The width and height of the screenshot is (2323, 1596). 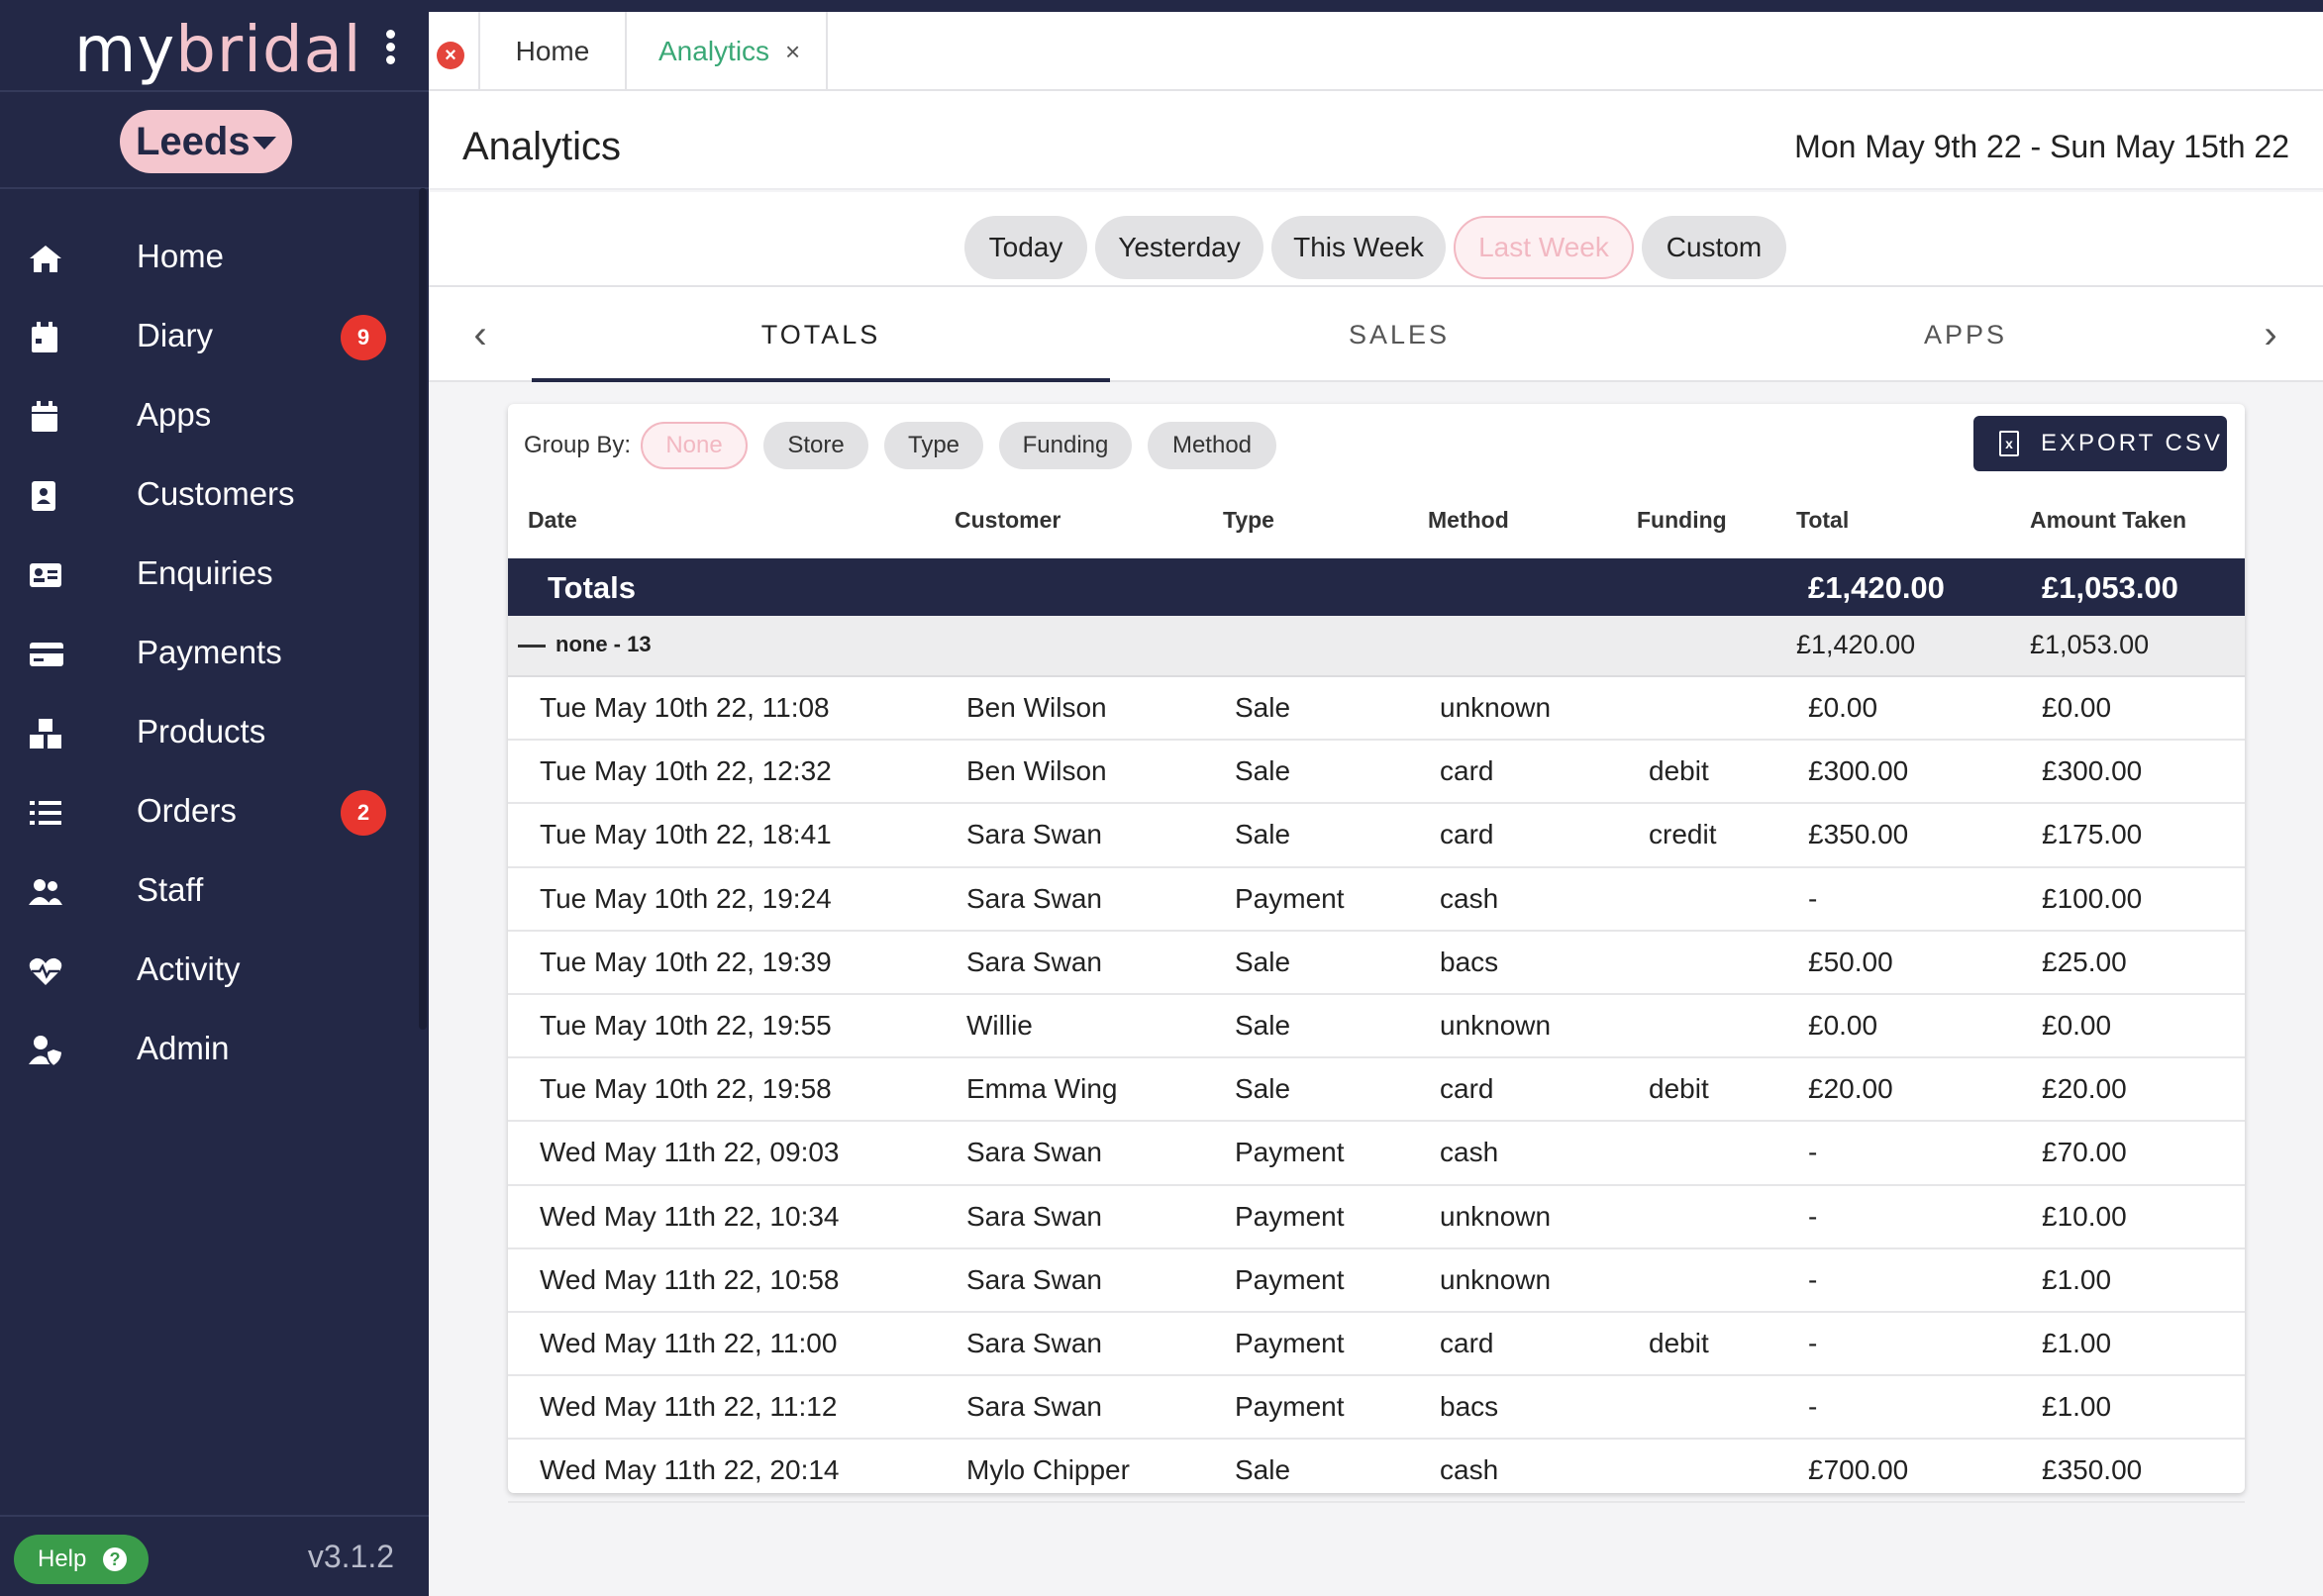 What do you see at coordinates (1008, 520) in the screenshot?
I see `column-header-customer: Customer` at bounding box center [1008, 520].